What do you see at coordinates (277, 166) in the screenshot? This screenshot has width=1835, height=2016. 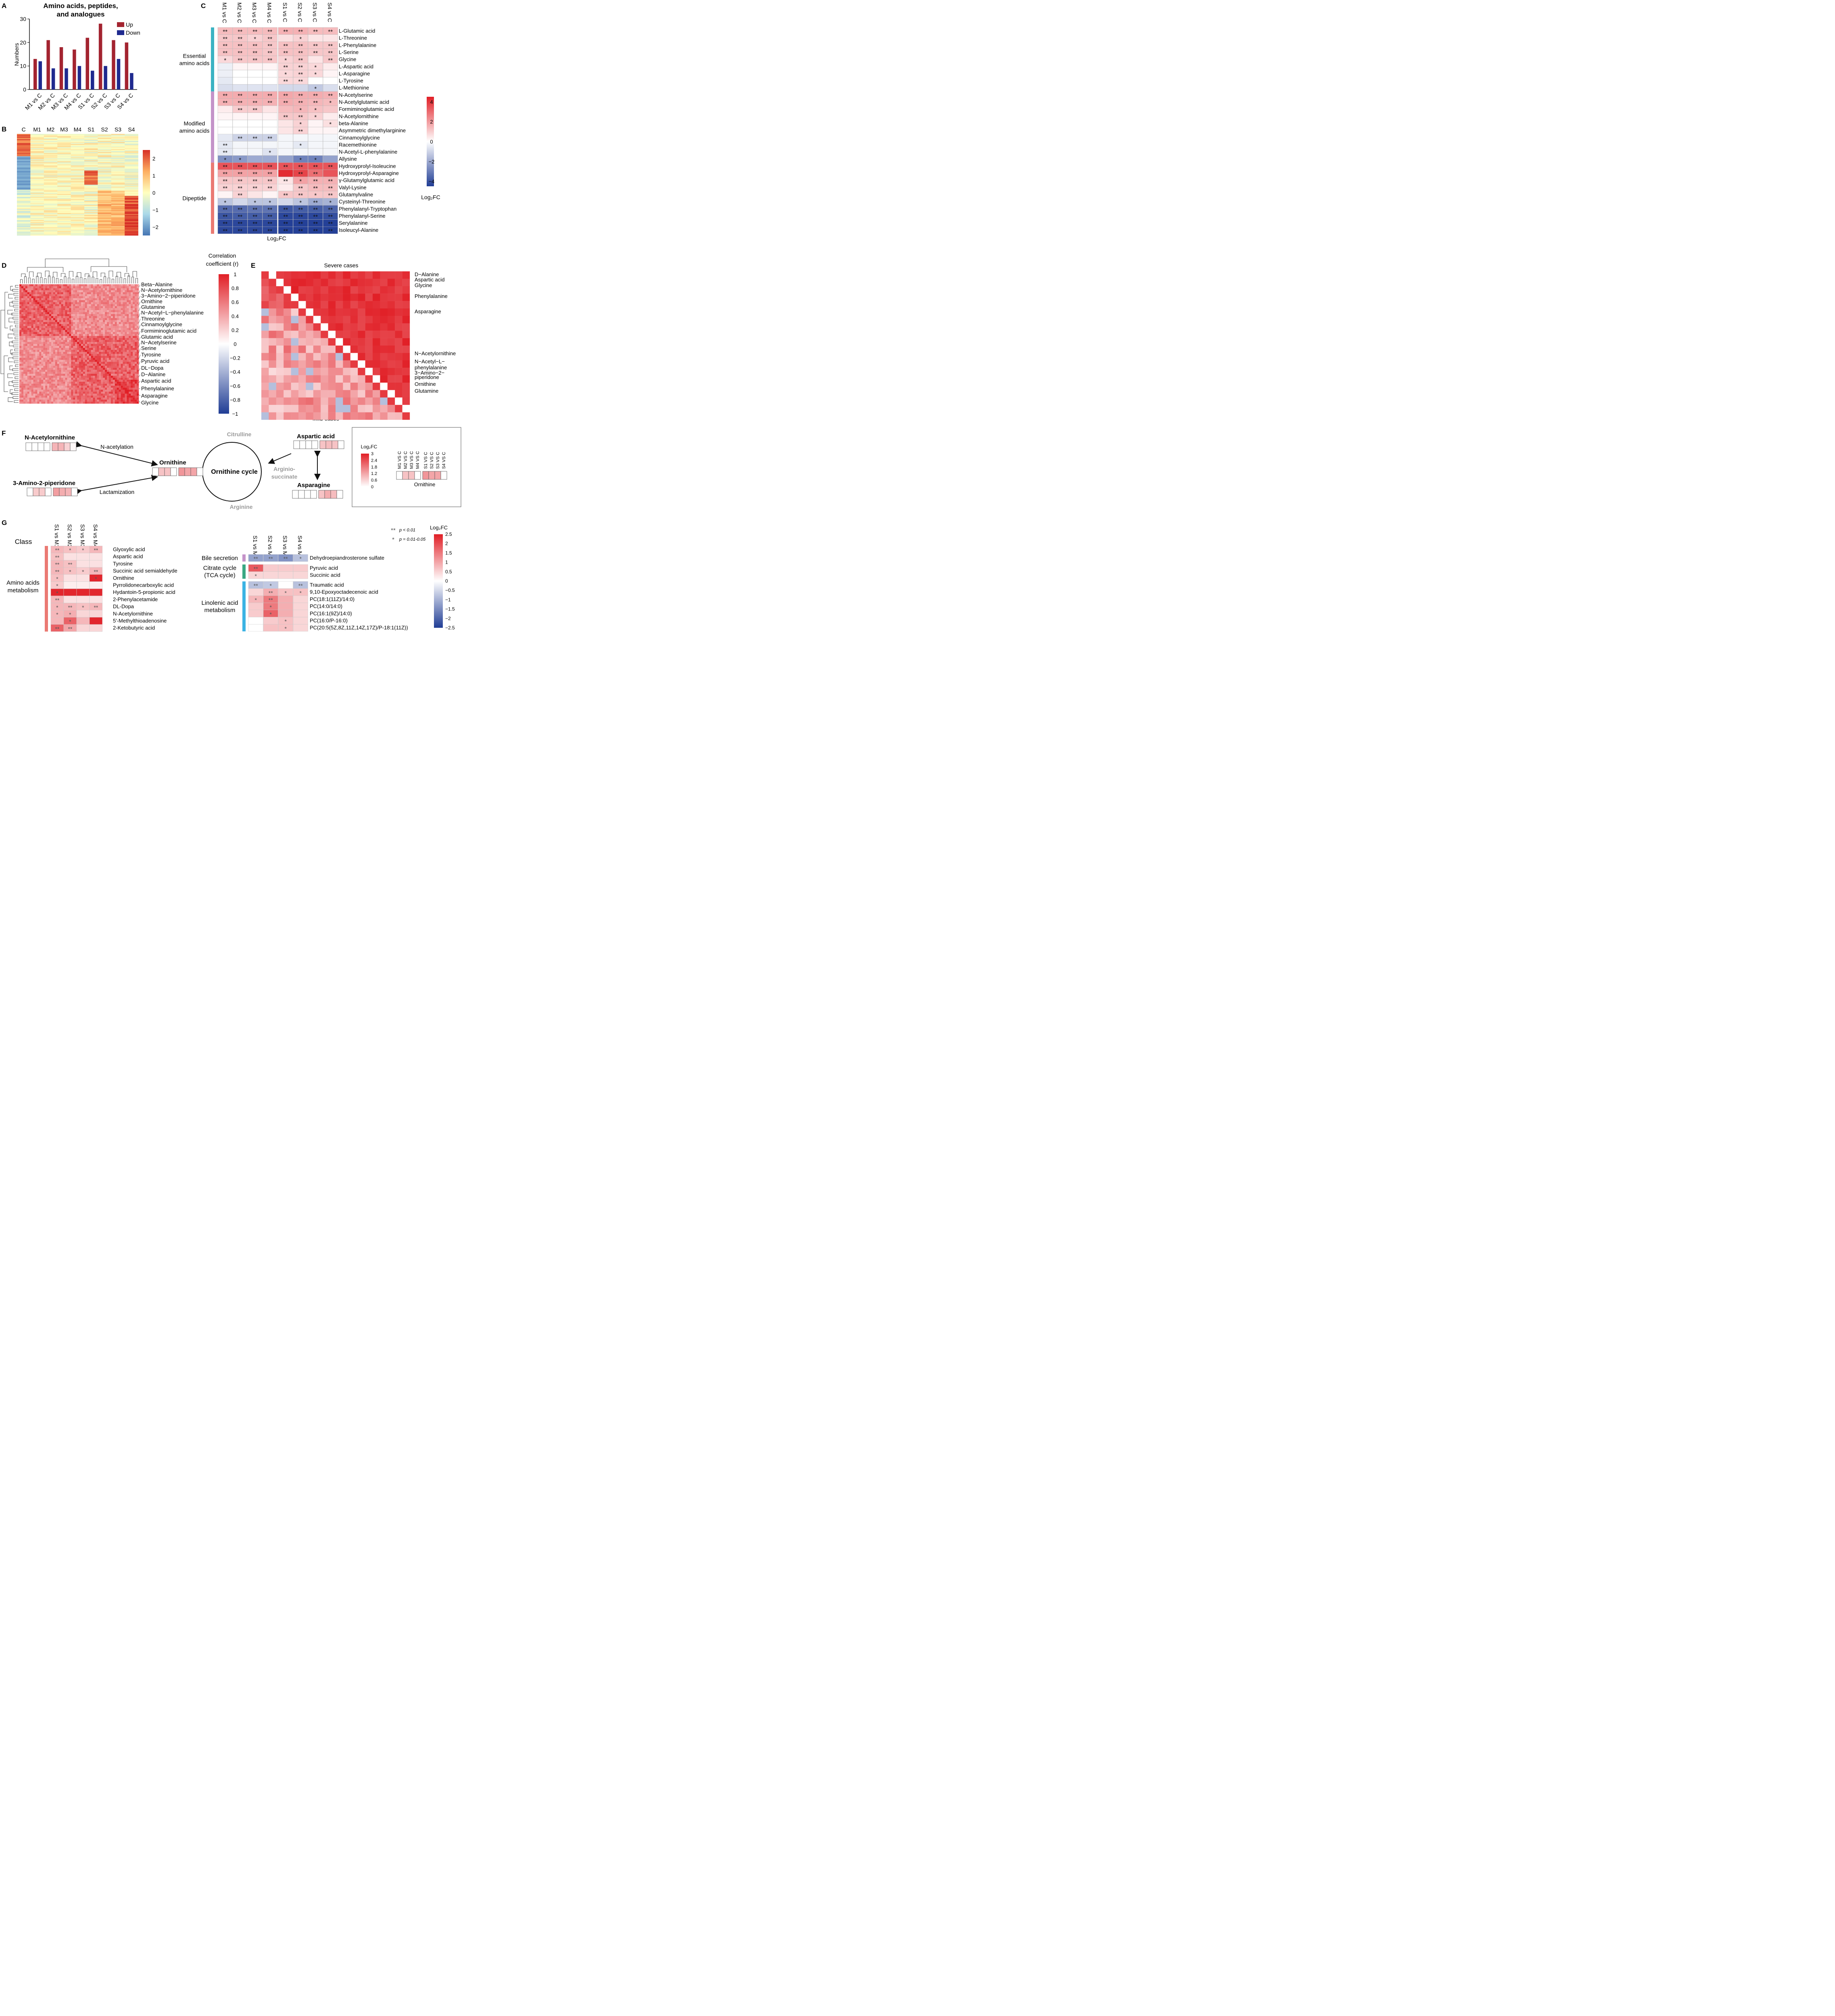 I see `chart-c-row: ** ** ** ** ** ** ** **` at bounding box center [277, 166].